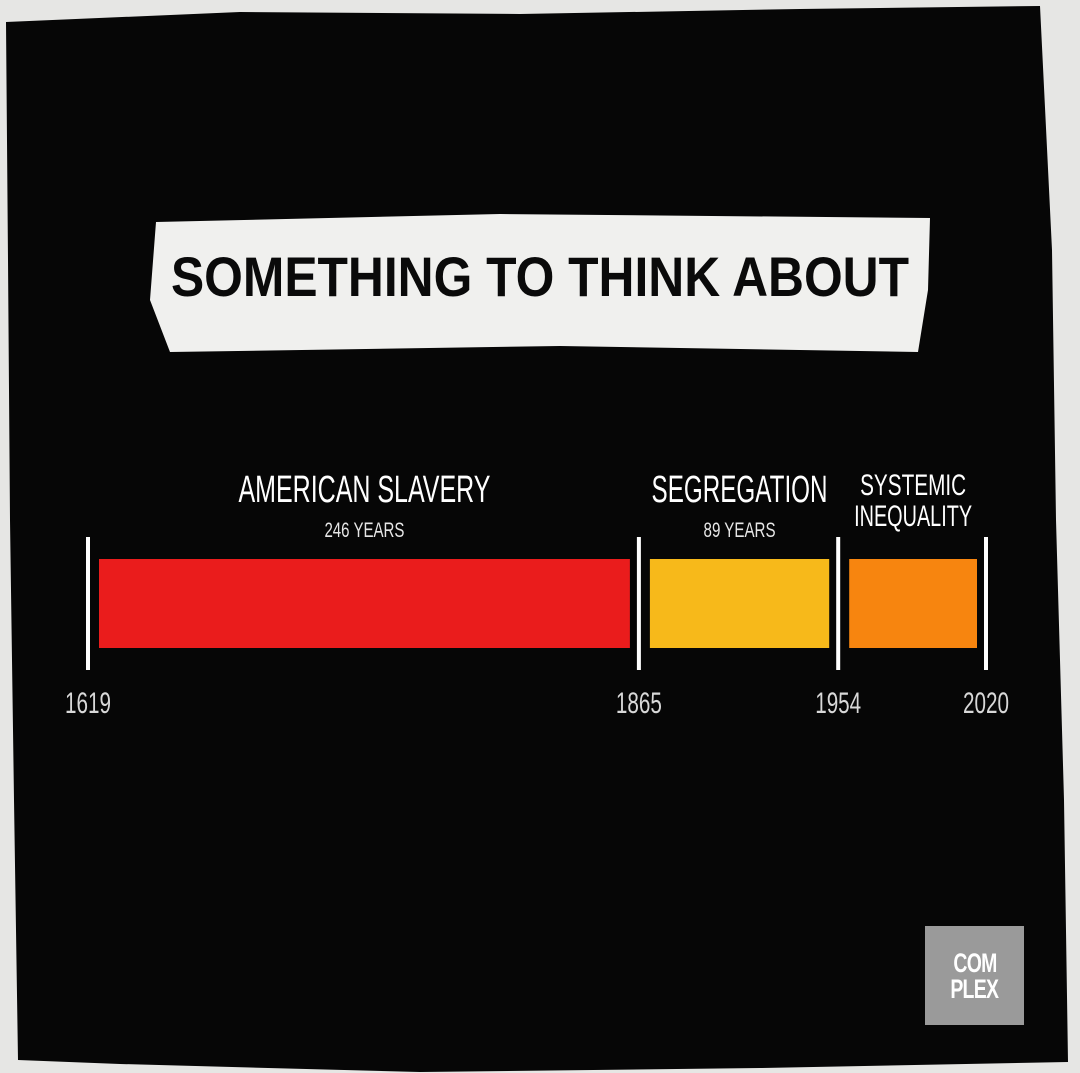 This screenshot has height=1073, width=1080. I want to click on tick-label-2020: 2020, so click(986, 703).